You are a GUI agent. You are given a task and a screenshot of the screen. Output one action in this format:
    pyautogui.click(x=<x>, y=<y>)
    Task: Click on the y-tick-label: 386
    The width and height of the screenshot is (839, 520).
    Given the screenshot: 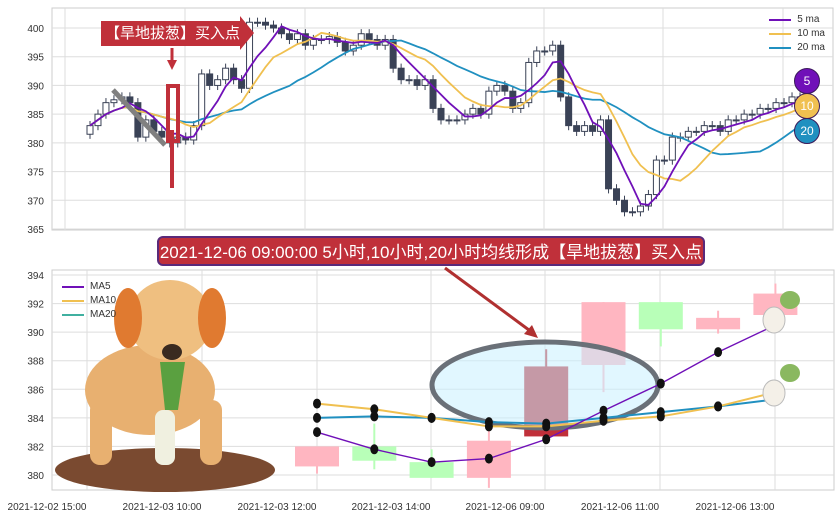 What is the action you would take?
    pyautogui.click(x=35, y=390)
    